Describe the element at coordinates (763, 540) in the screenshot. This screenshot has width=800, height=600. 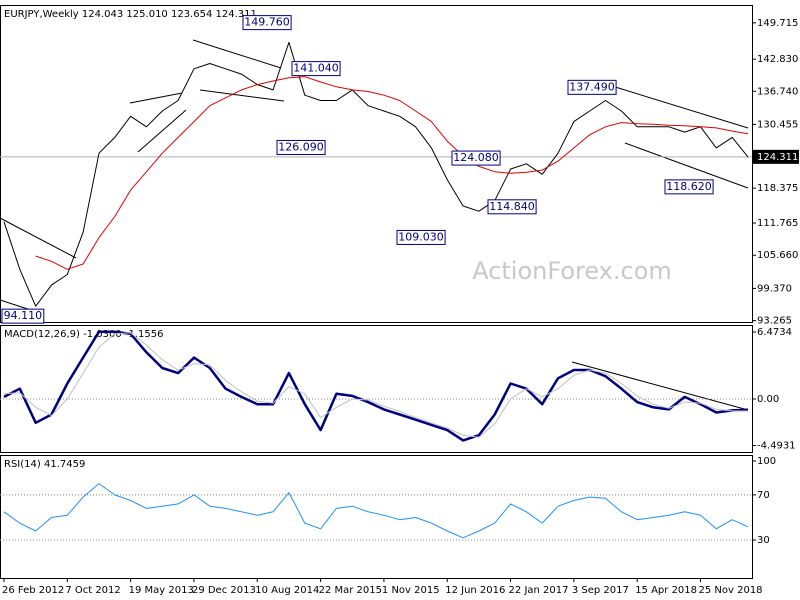
I see `y-tick-label: 30` at that location.